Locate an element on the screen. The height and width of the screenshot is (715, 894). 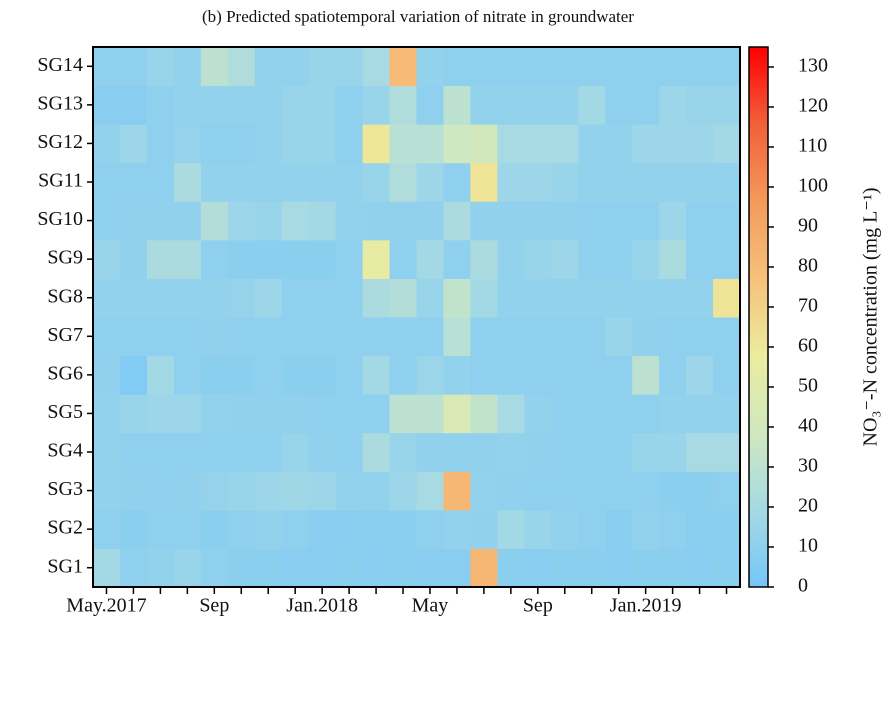
colorbar-tick-label: 60 is located at coordinates (808, 346).